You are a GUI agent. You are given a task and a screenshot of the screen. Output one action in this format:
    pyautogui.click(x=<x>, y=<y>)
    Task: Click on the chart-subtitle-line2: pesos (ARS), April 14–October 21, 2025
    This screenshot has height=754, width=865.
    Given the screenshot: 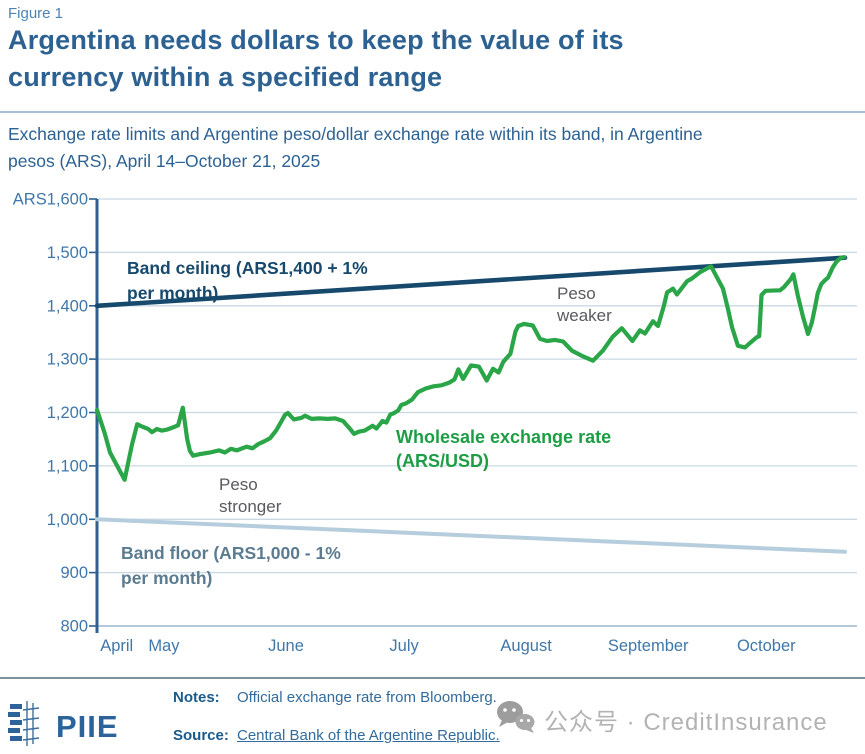 What is the action you would take?
    pyautogui.click(x=164, y=161)
    